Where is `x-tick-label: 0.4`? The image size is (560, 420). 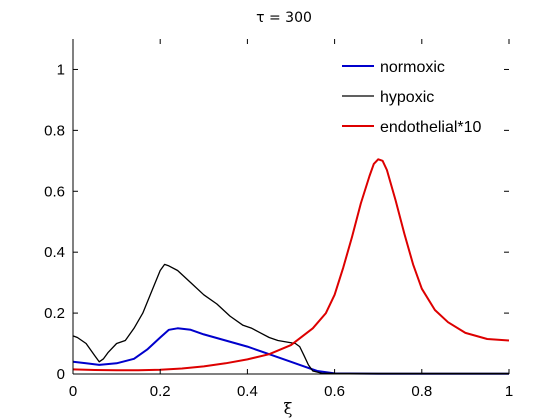
x-tick-label: 0.4 is located at coordinates (247, 391).